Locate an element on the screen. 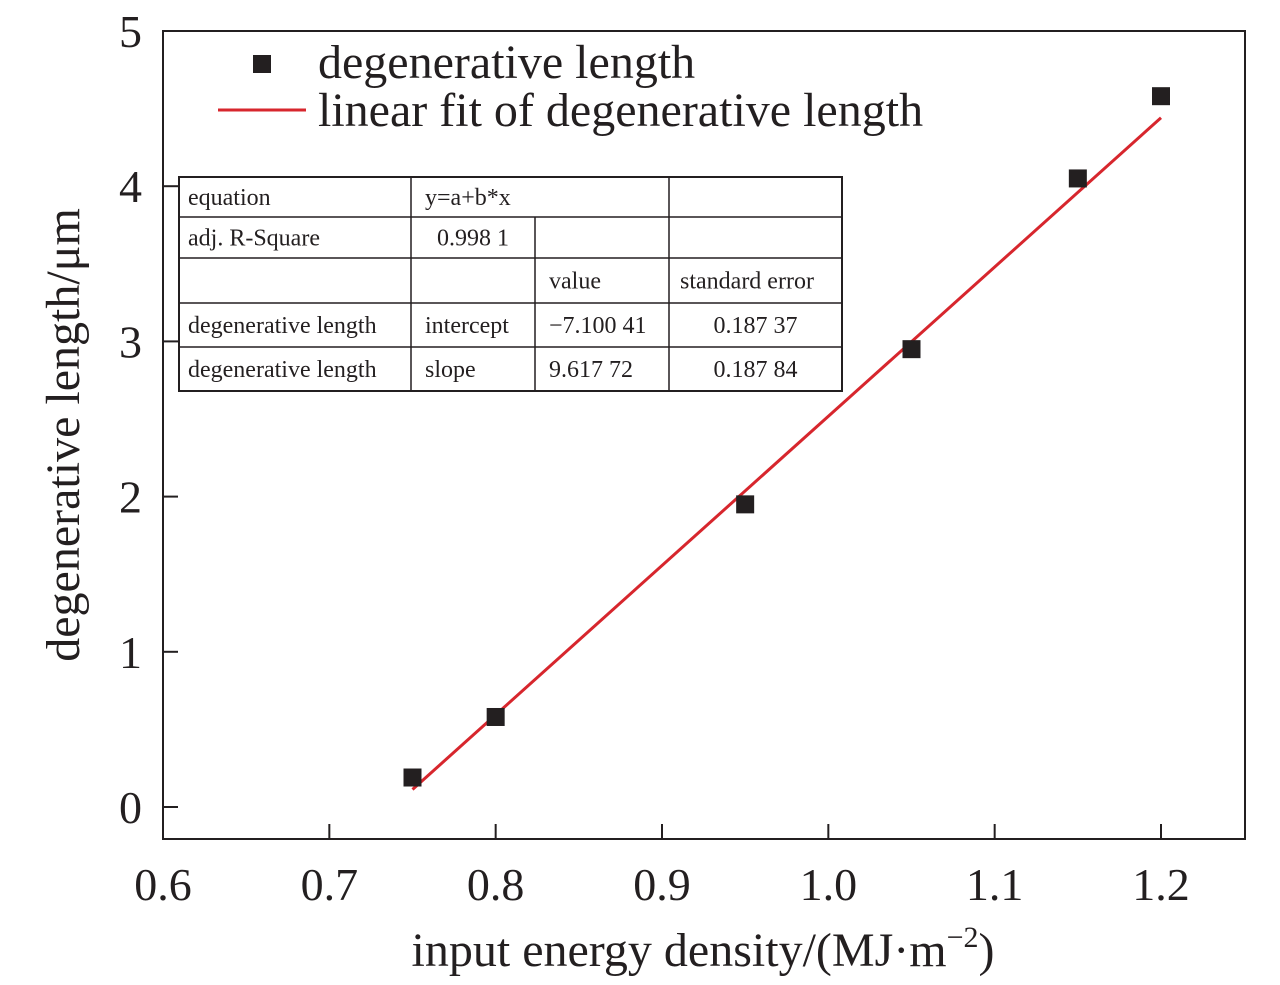  fit-table-cell: adj. R-Square is located at coordinates (254, 239).